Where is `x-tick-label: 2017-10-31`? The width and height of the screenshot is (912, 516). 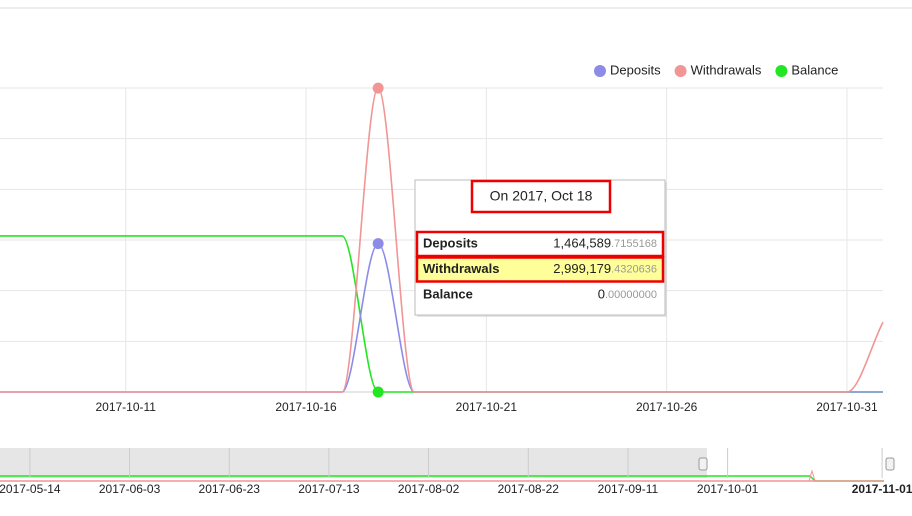
x-tick-label: 2017-10-31 is located at coordinates (847, 407).